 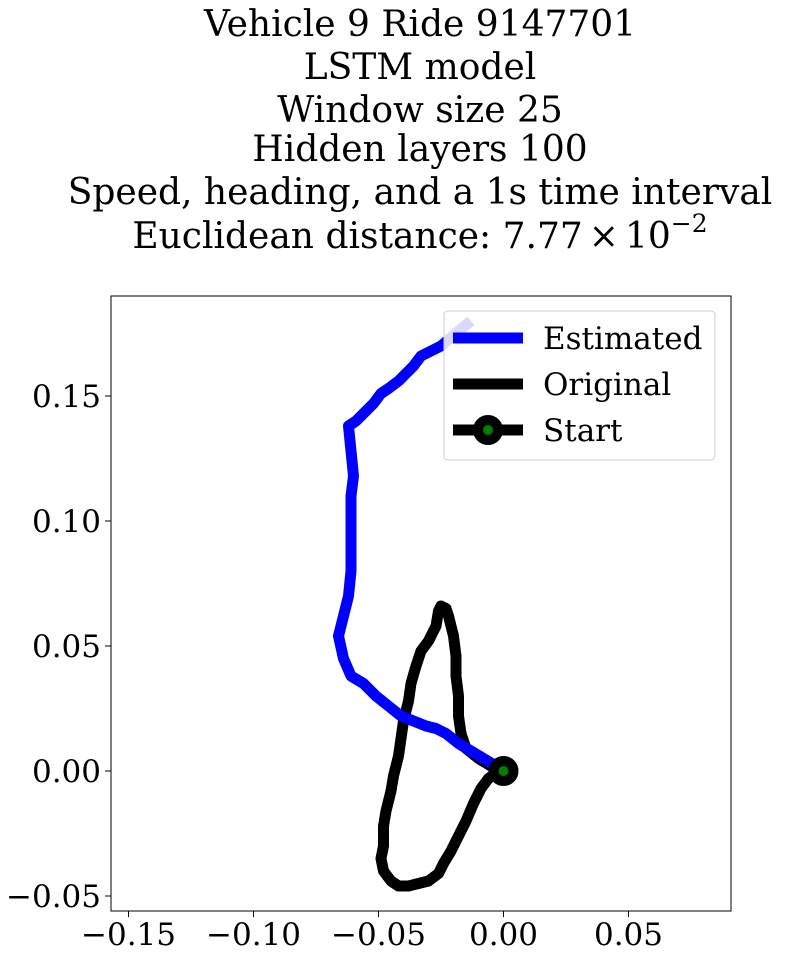 What do you see at coordinates (628, 935) in the screenshot?
I see `x-tick-label: 0.05` at bounding box center [628, 935].